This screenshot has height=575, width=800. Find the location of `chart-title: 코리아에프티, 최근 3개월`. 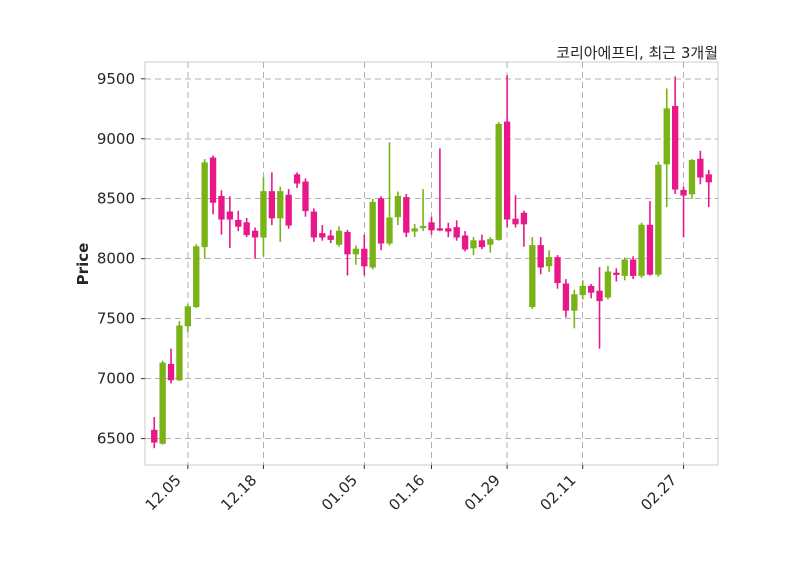

chart-title: 코리아에프티, 최근 3개월 is located at coordinates (637, 53).